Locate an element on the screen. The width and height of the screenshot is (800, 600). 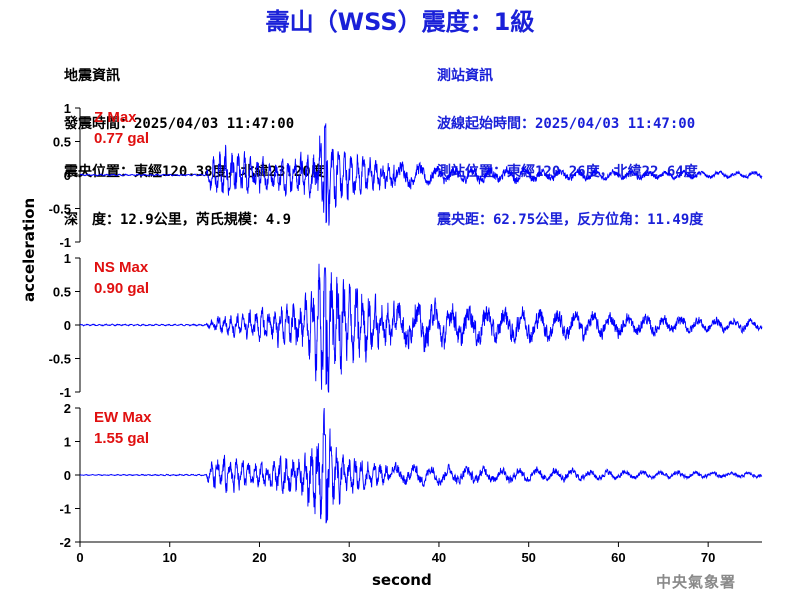
max-label-z: Z Max is located at coordinates (115, 117).